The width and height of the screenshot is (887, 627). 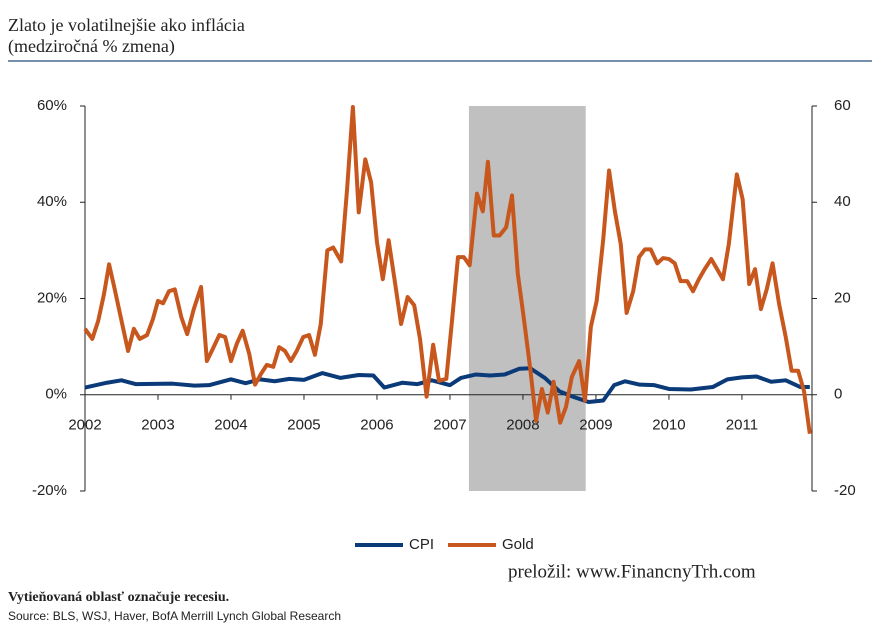 I want to click on x-tick-label: 2010, so click(x=668, y=425).